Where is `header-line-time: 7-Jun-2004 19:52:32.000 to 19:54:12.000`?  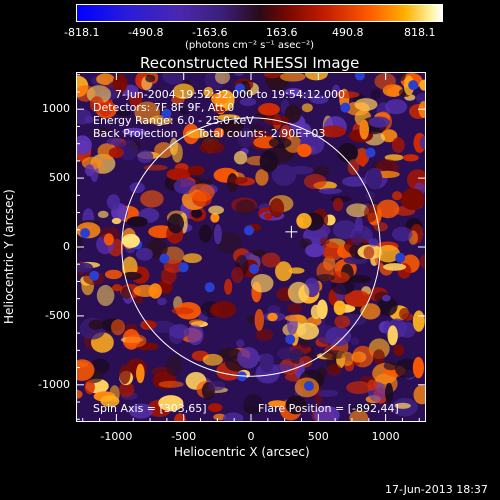
header-line-time: 7-Jun-2004 19:52:32.000 to 19:54:12.000 is located at coordinates (230, 94).